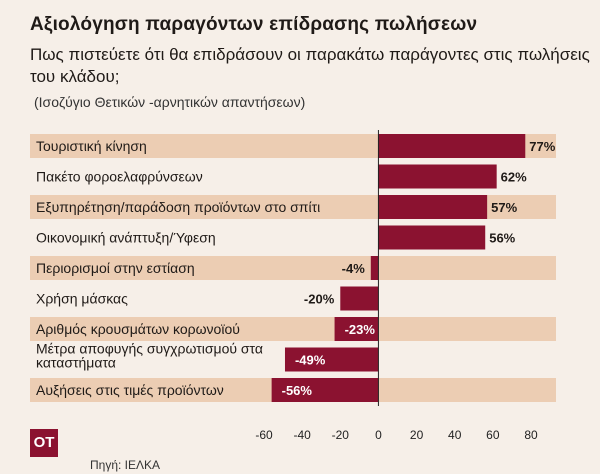  What do you see at coordinates (319, 299) in the screenshot?
I see `value-label: -20%` at bounding box center [319, 299].